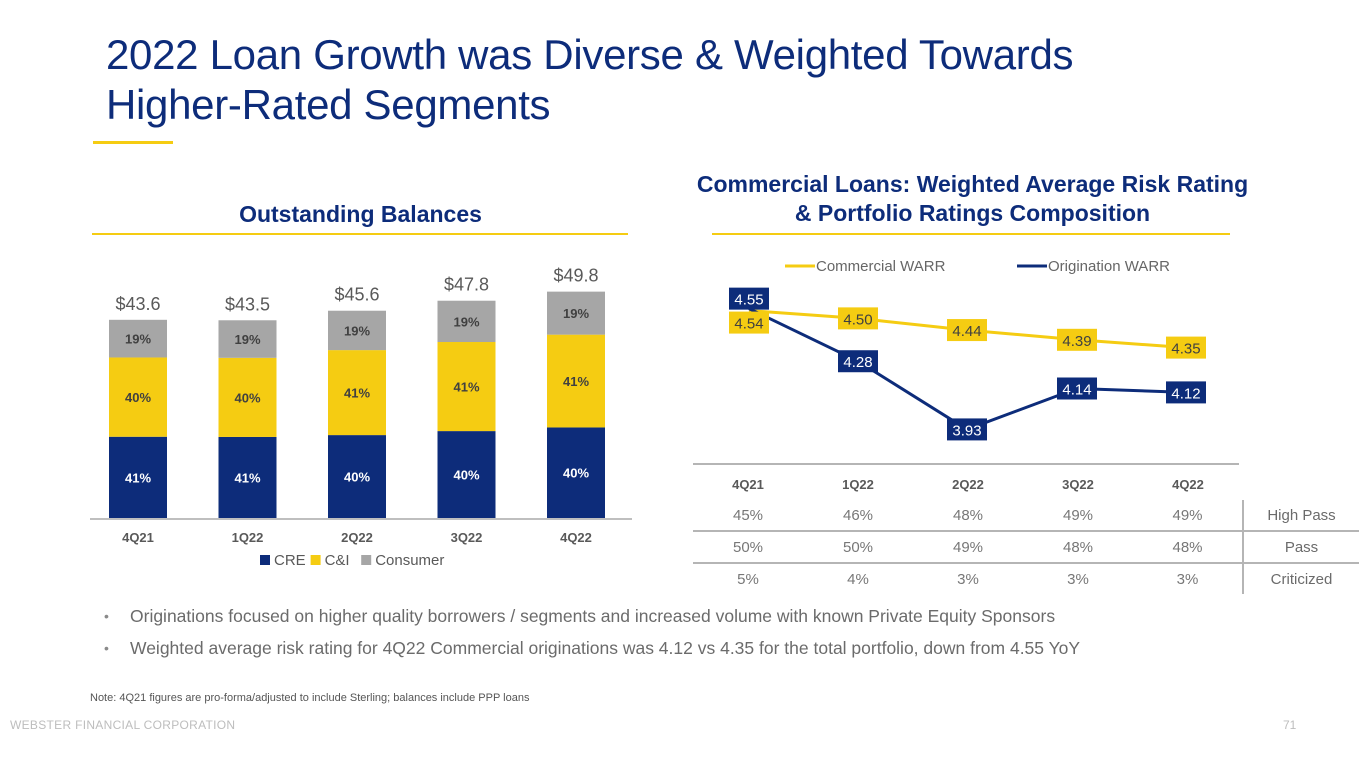 The width and height of the screenshot is (1365, 768). I want to click on data-label: 4.54, so click(748, 324).